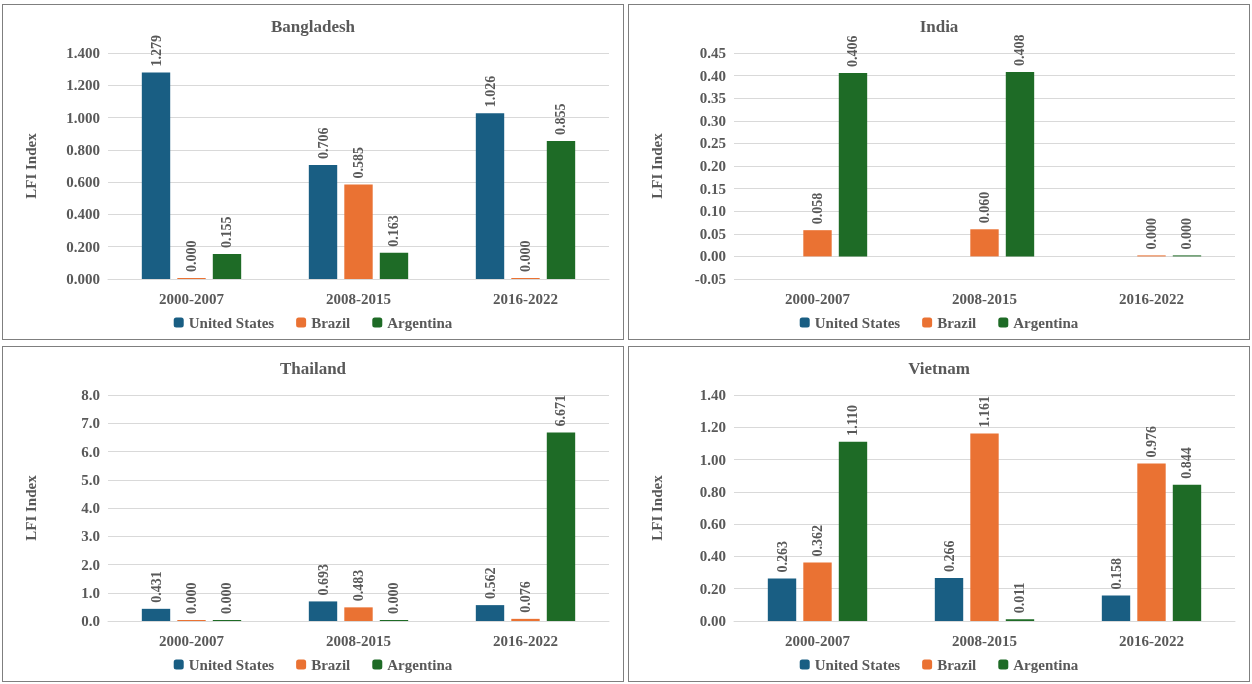 Image resolution: width=1252 pixels, height=684 pixels. What do you see at coordinates (984, 412) in the screenshot?
I see `data-label: 1.161` at bounding box center [984, 412].